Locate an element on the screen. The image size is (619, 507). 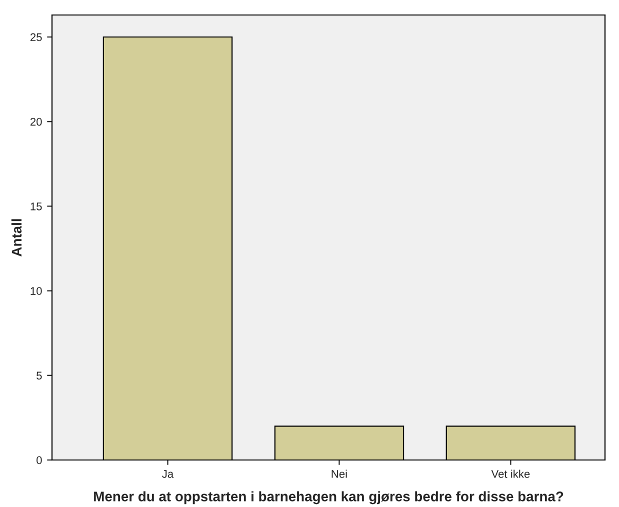
y-tick-label: 10 is located at coordinates (36, 291).